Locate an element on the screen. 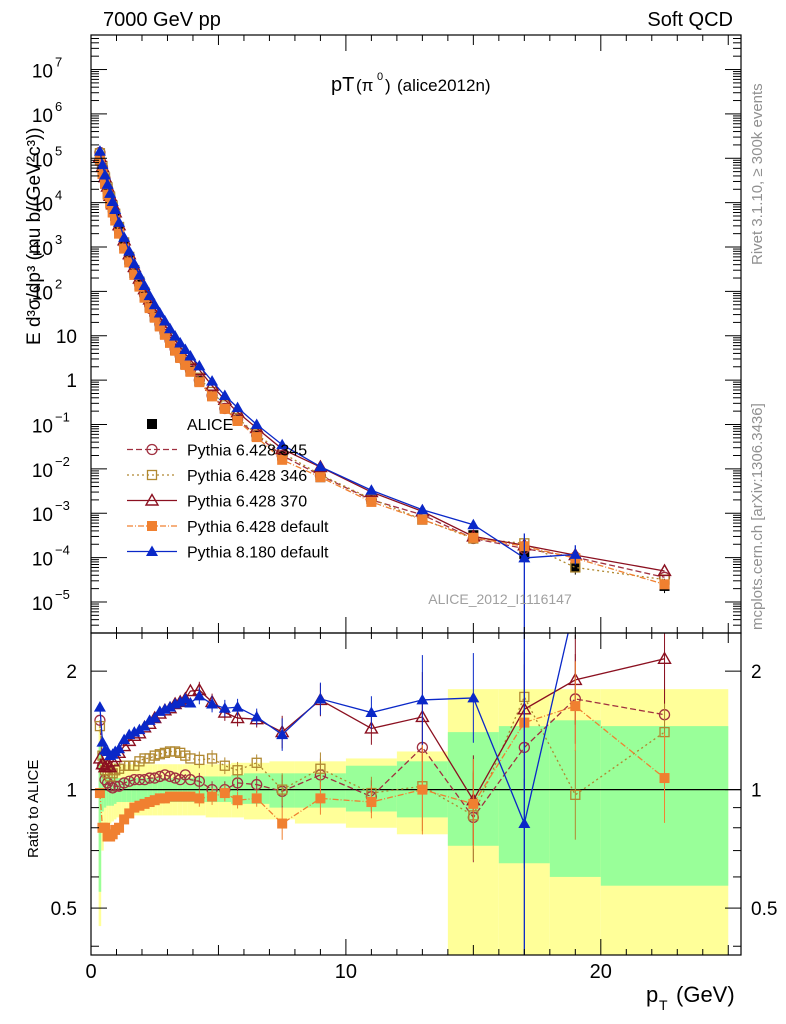 This screenshot has height=1024, width=786. y-tick-label-exp: −4 is located at coordinates (62, 550).